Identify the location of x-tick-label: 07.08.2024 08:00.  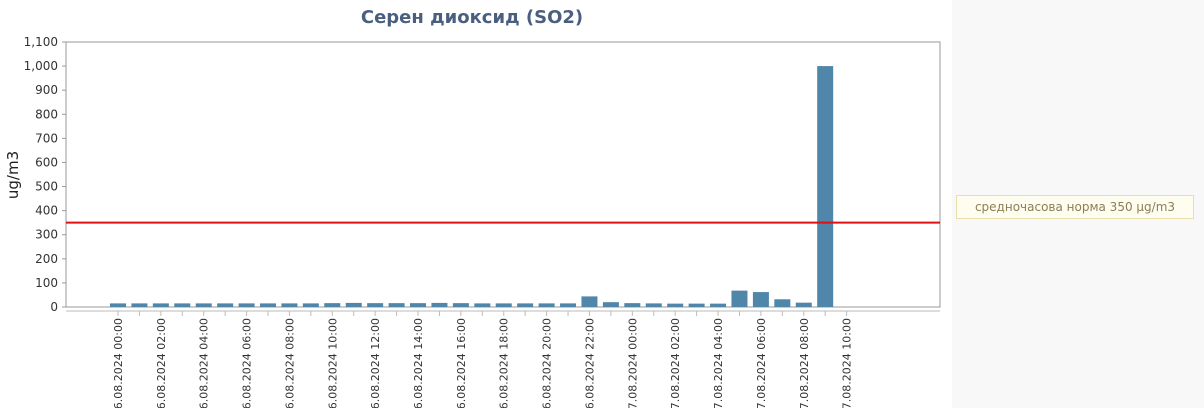
(804, 363).